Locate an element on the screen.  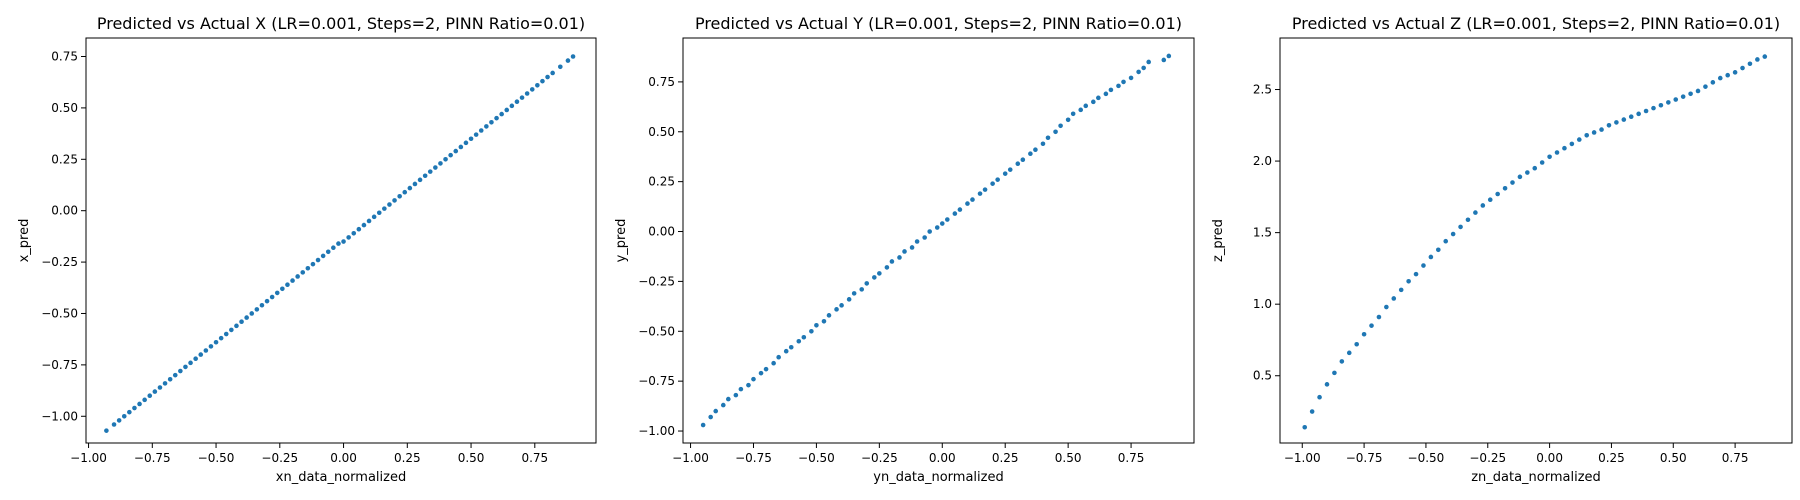
y-tick-label: −0.50 is located at coordinates (59, 313).